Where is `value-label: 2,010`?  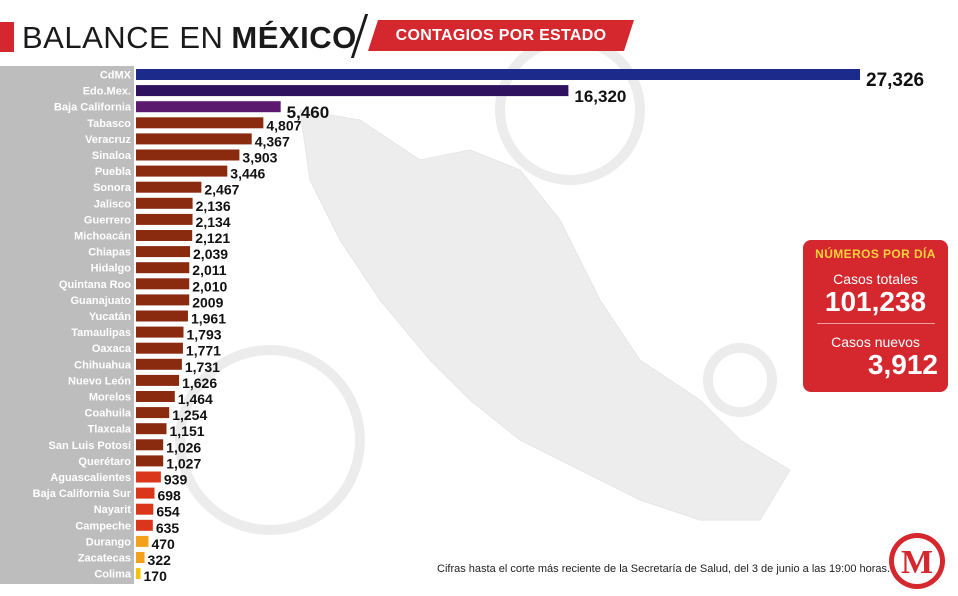
value-label: 2,010 is located at coordinates (209, 286).